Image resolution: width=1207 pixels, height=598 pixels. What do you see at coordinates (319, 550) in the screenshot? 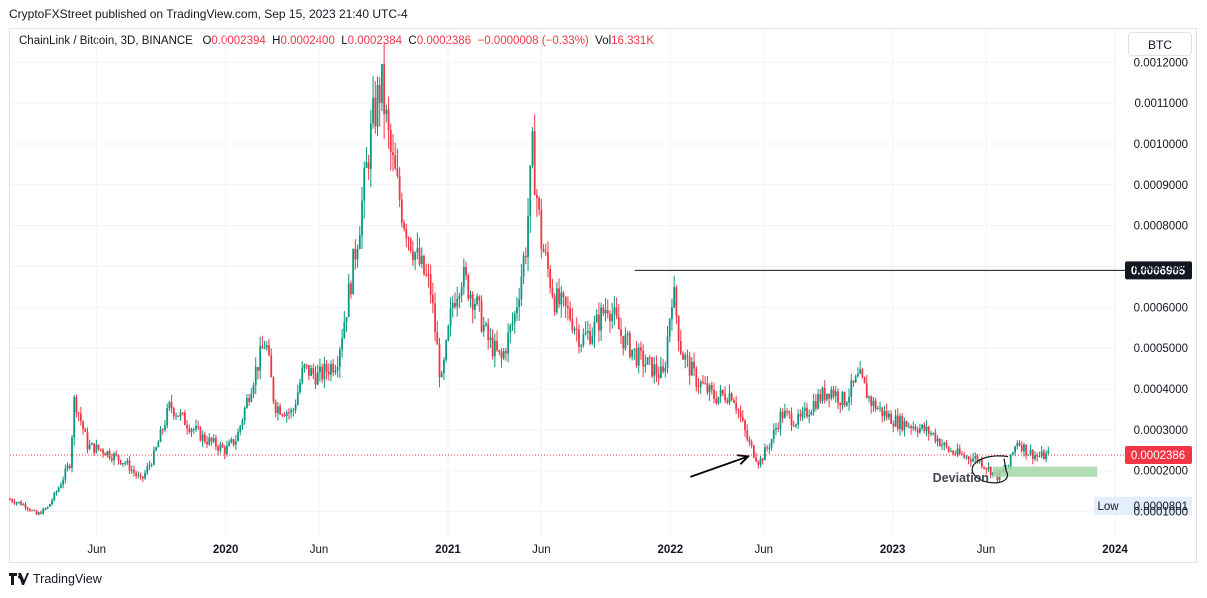
I see `x-tick-label: Jun` at bounding box center [319, 550].